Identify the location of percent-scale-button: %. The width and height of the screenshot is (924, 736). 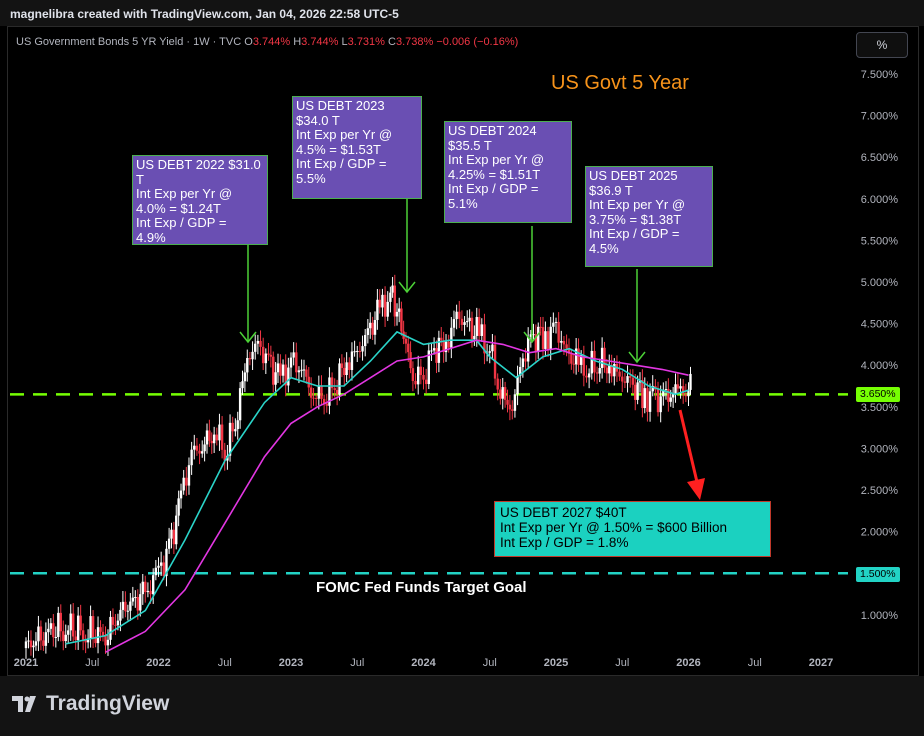
(882, 45).